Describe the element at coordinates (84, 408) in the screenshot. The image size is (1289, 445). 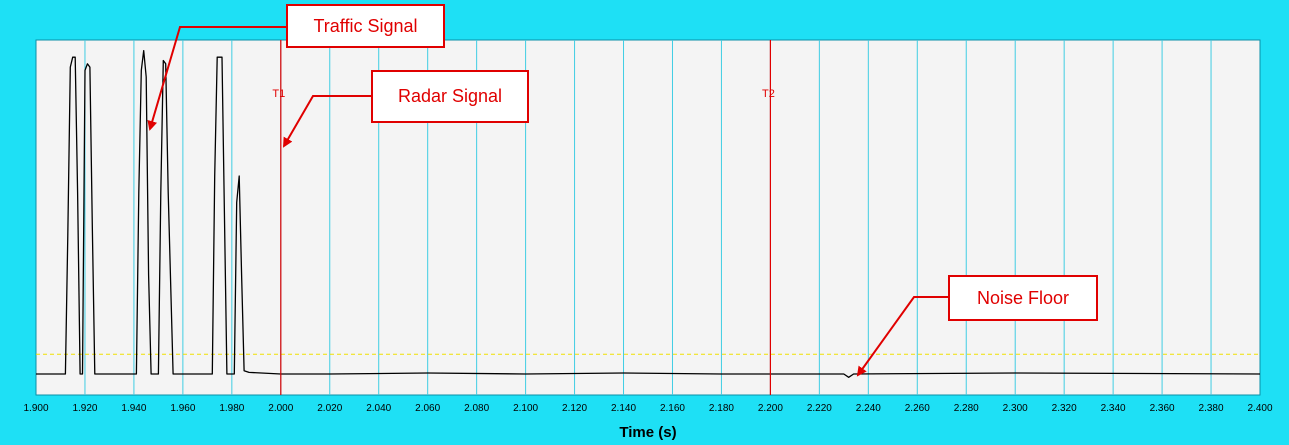
I see `x-tick-label: 1.920` at that location.